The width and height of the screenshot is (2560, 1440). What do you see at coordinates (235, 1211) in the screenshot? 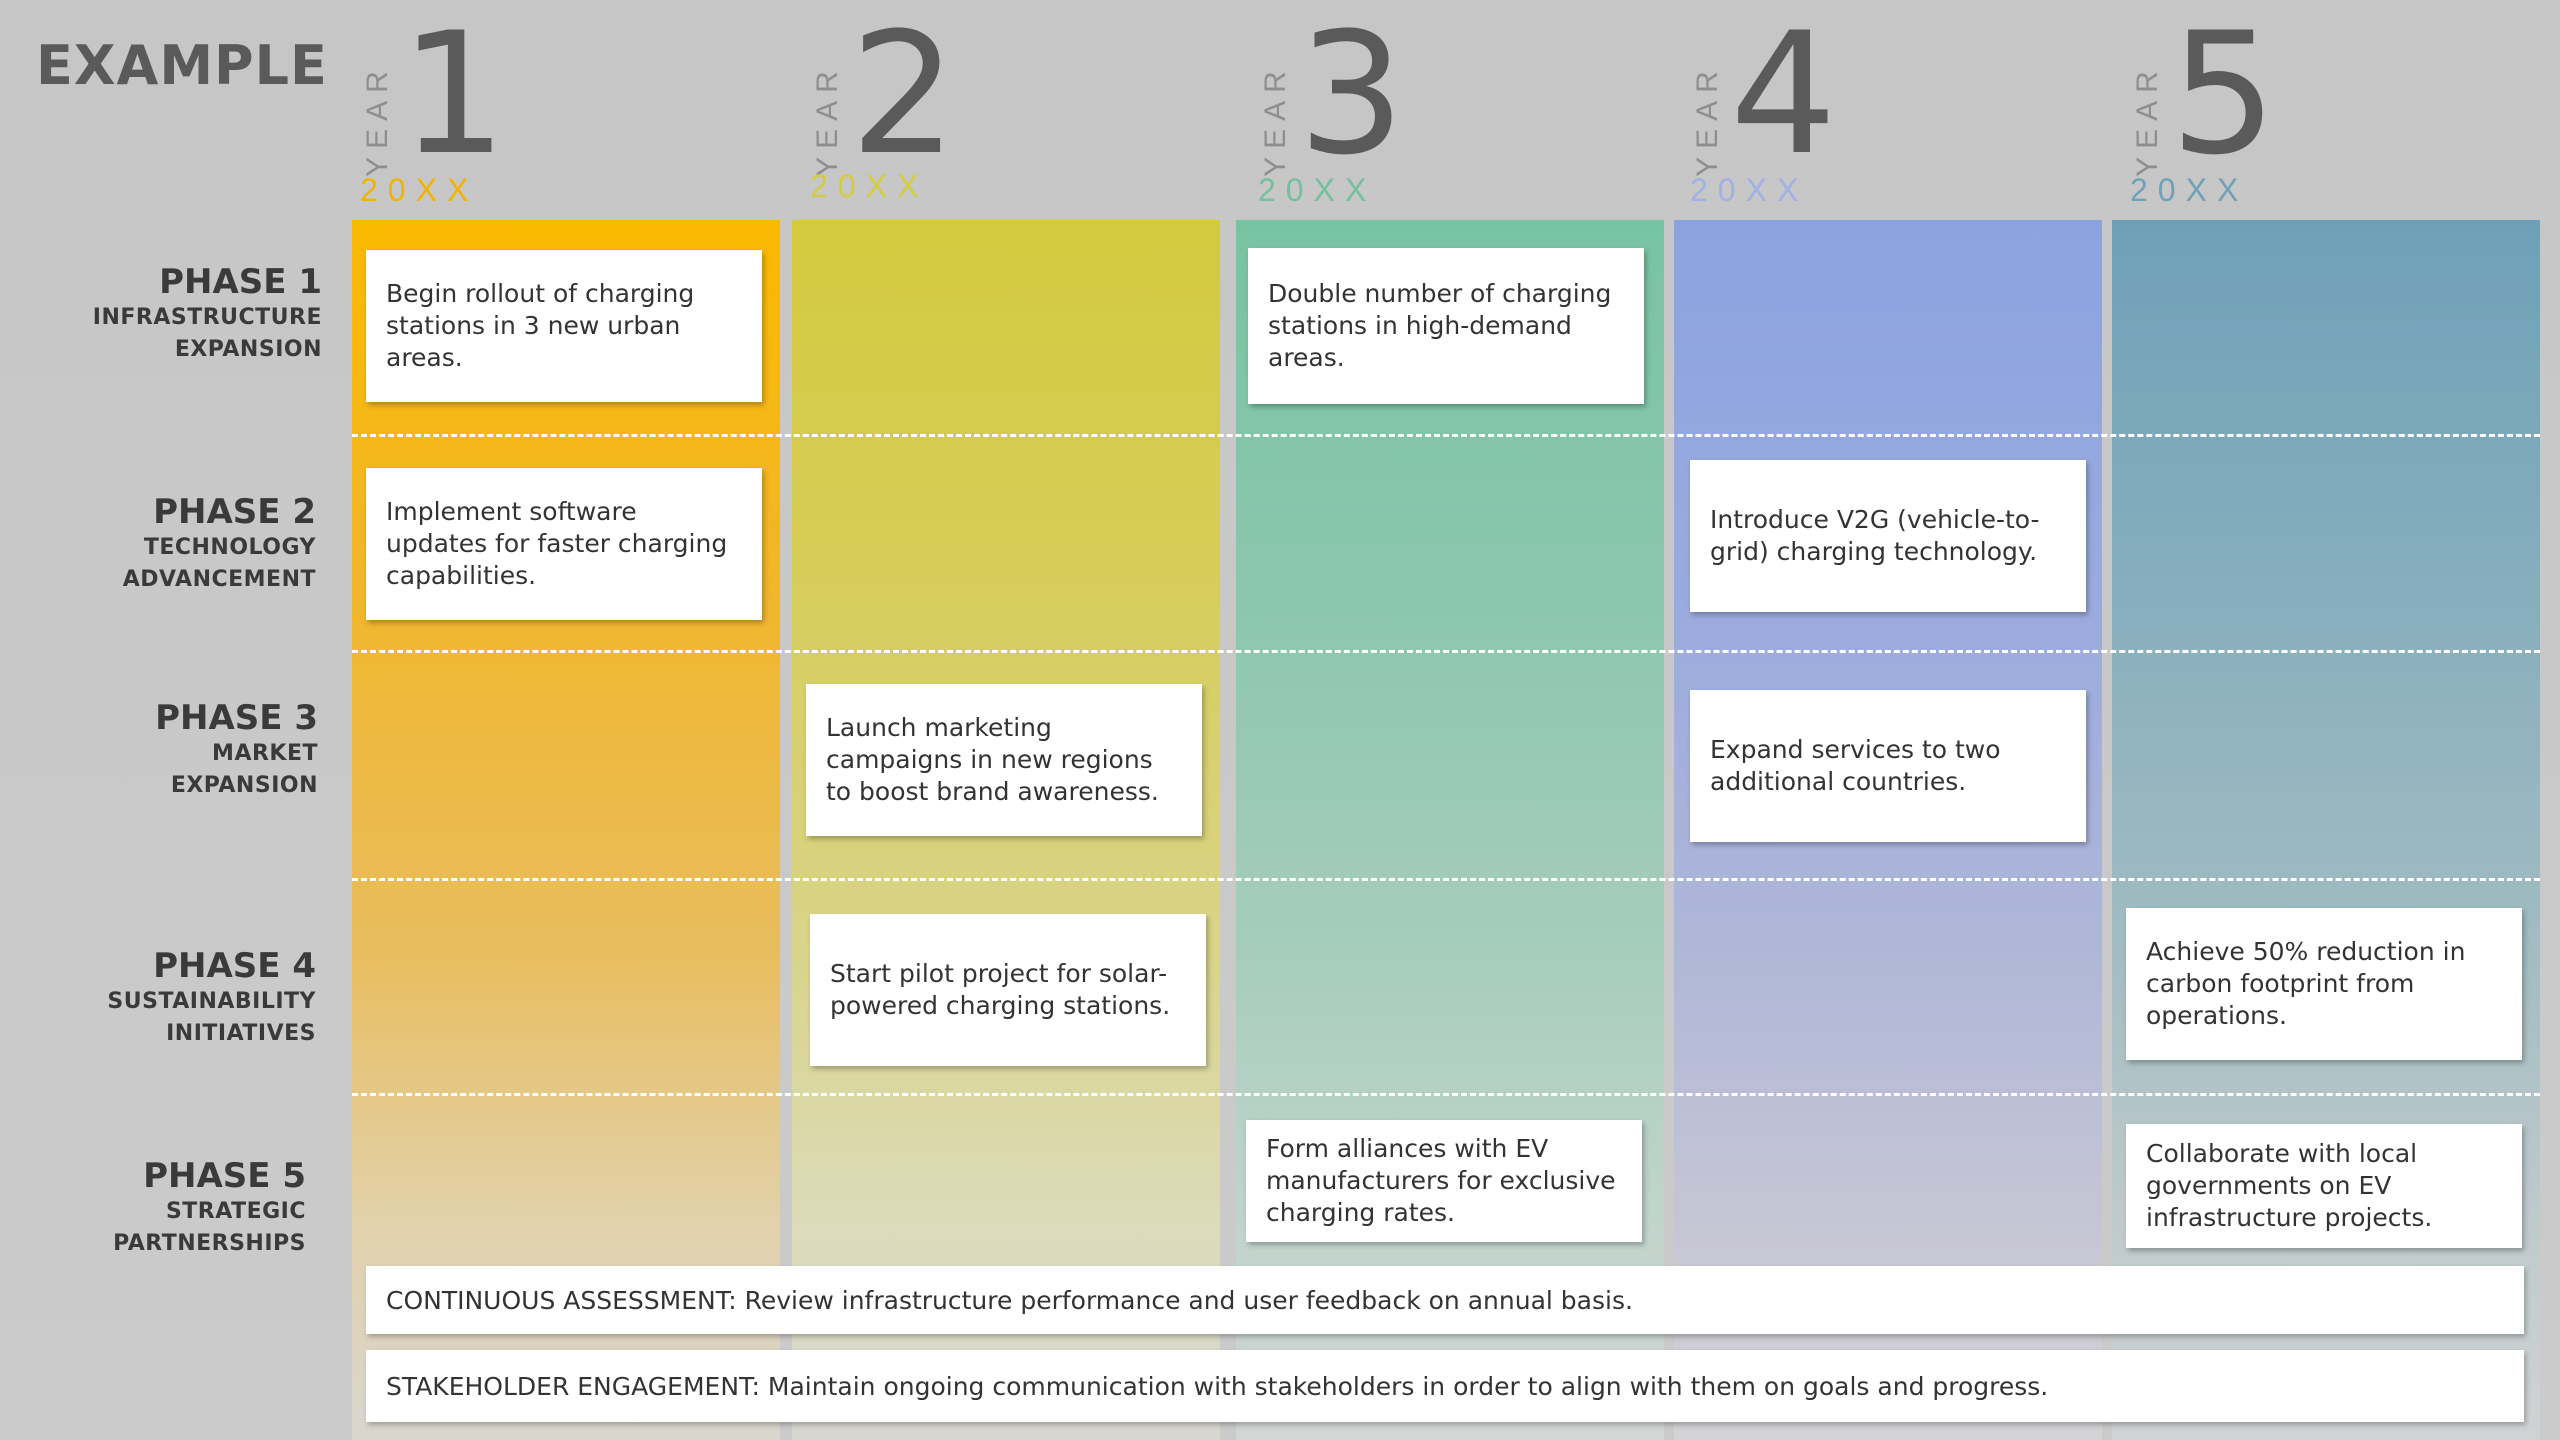
I see `phase-5-subtitle-line1: STRATEGIC` at bounding box center [235, 1211].